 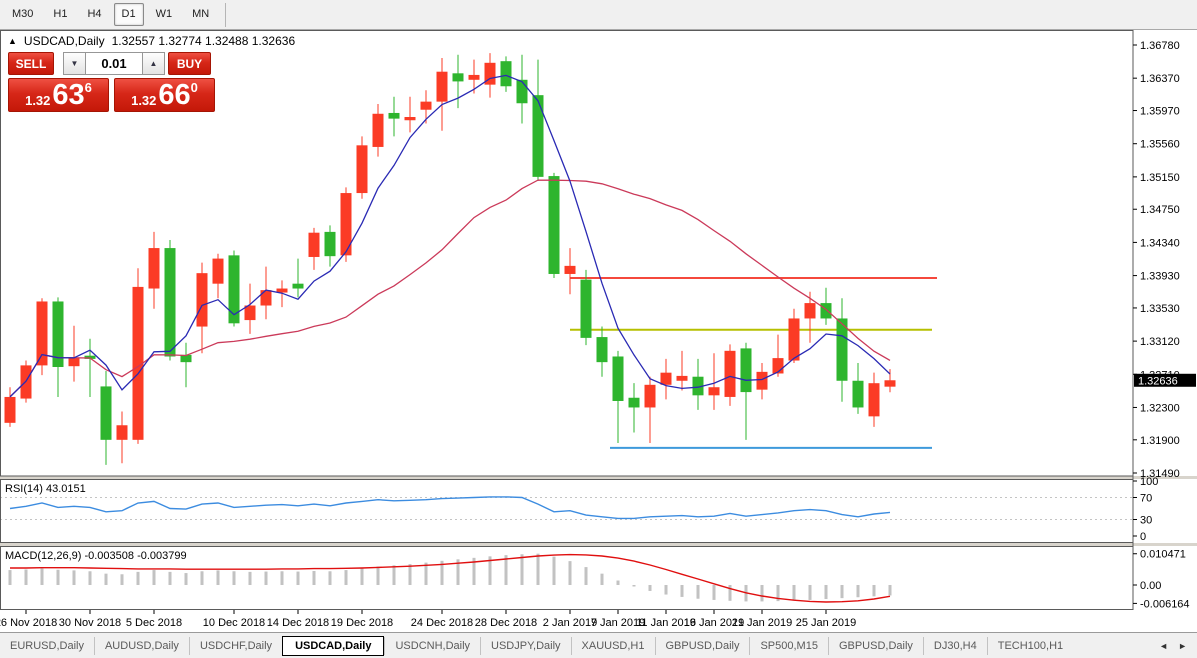 I want to click on tab-tech100-h1: TECH100,H1, so click(x=1029, y=646).